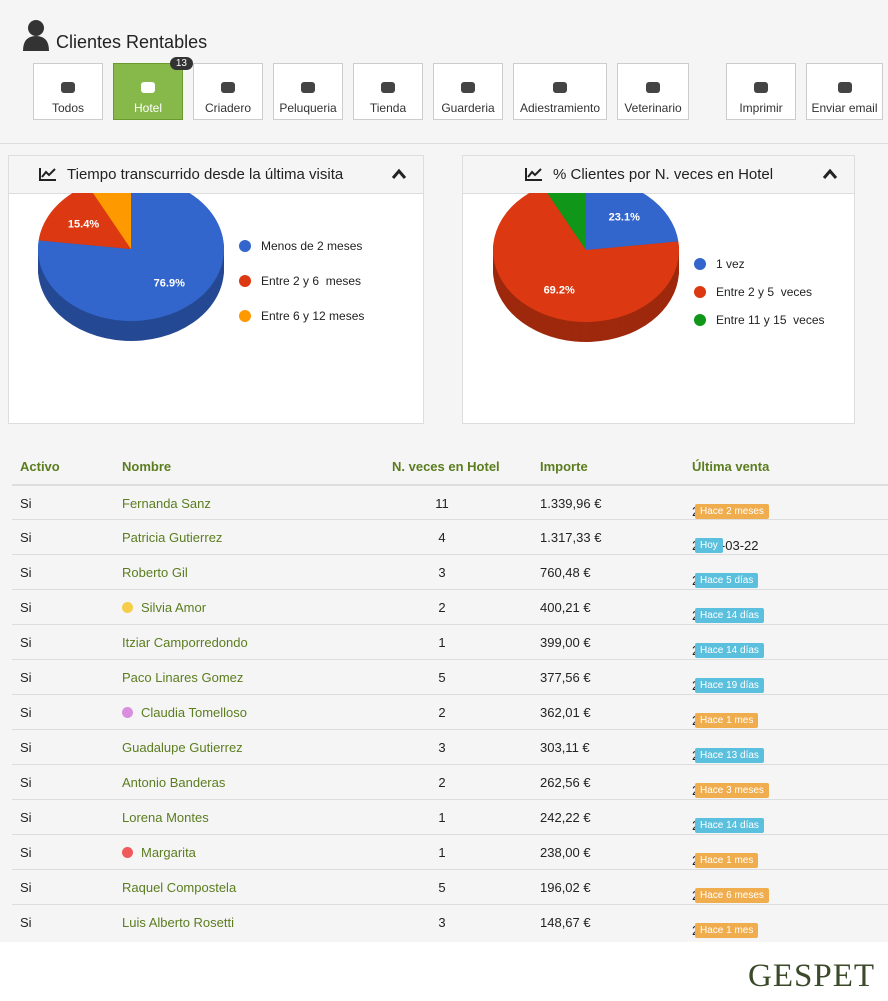 The height and width of the screenshot is (1001, 888). I want to click on legend-label: Entre 2 y 5 veces, so click(764, 292).